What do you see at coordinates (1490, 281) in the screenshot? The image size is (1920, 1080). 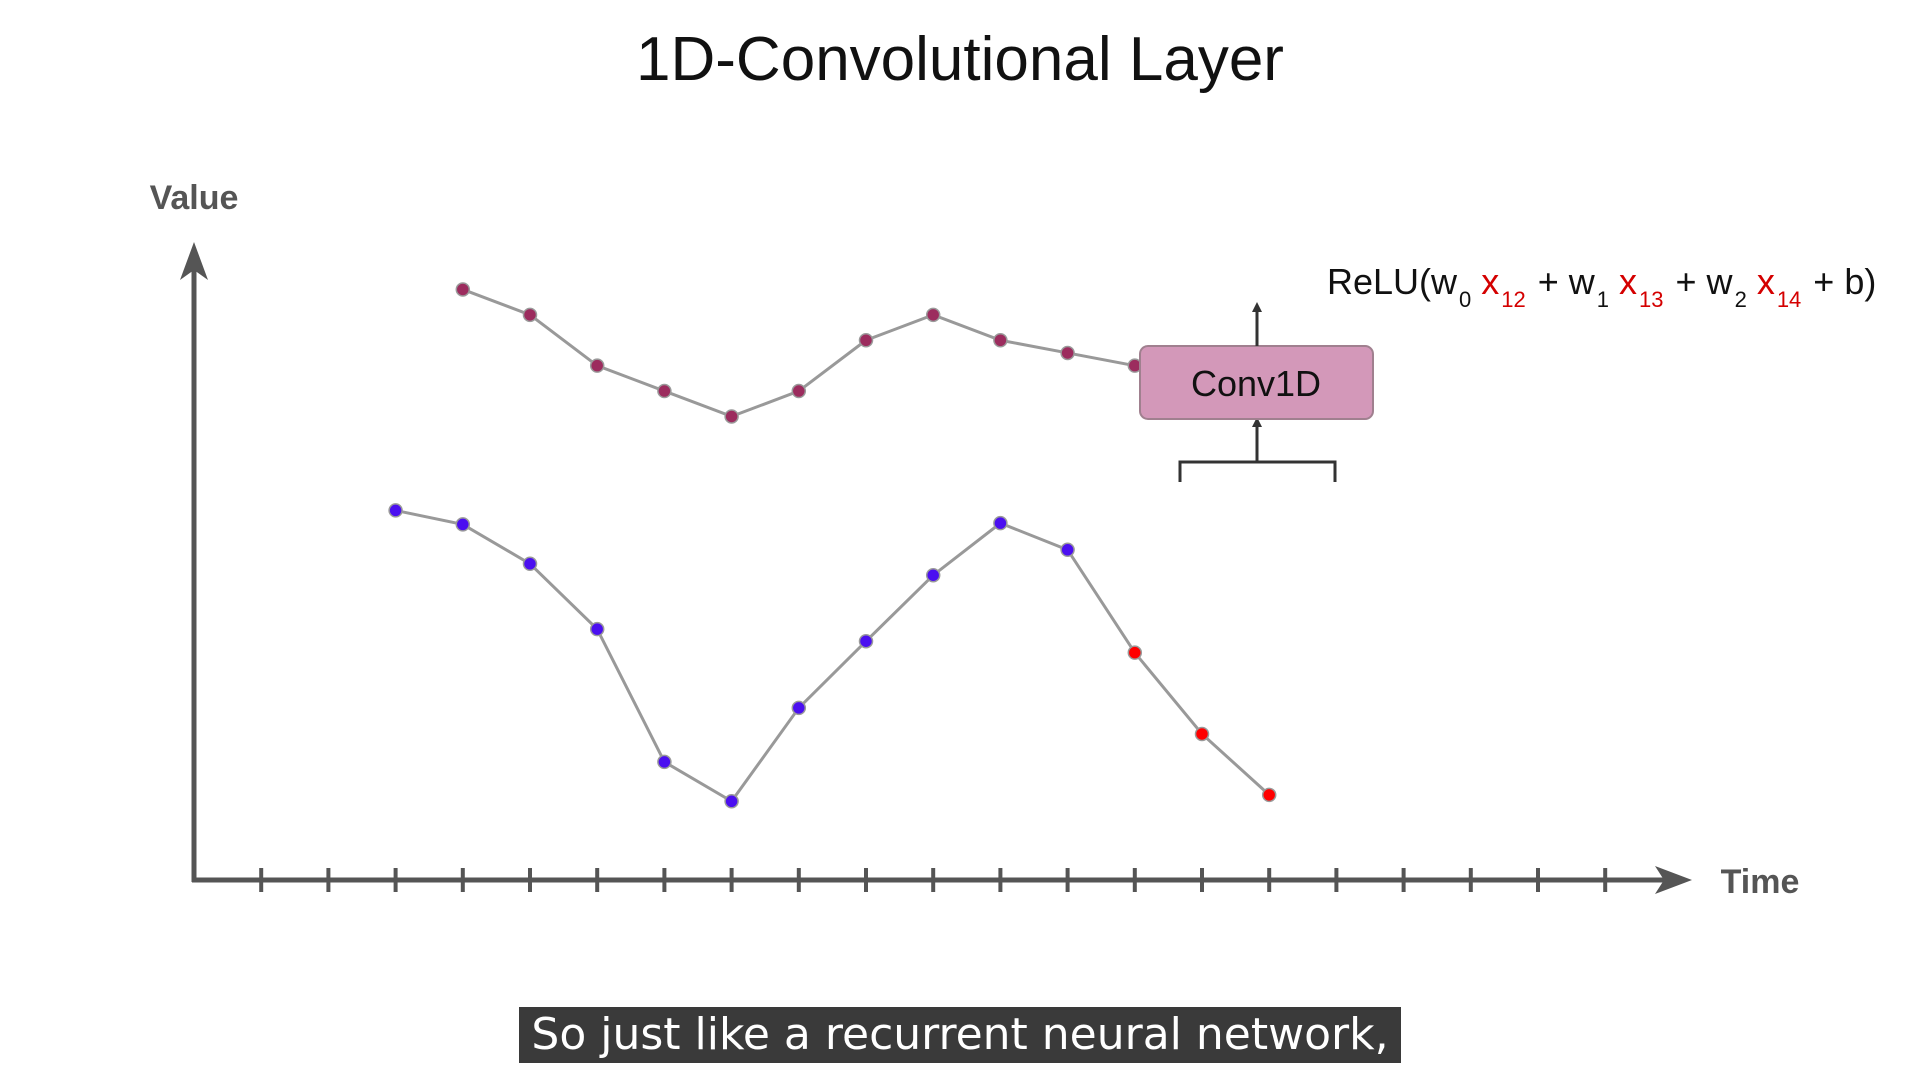 I see `formula-x12: x` at bounding box center [1490, 281].